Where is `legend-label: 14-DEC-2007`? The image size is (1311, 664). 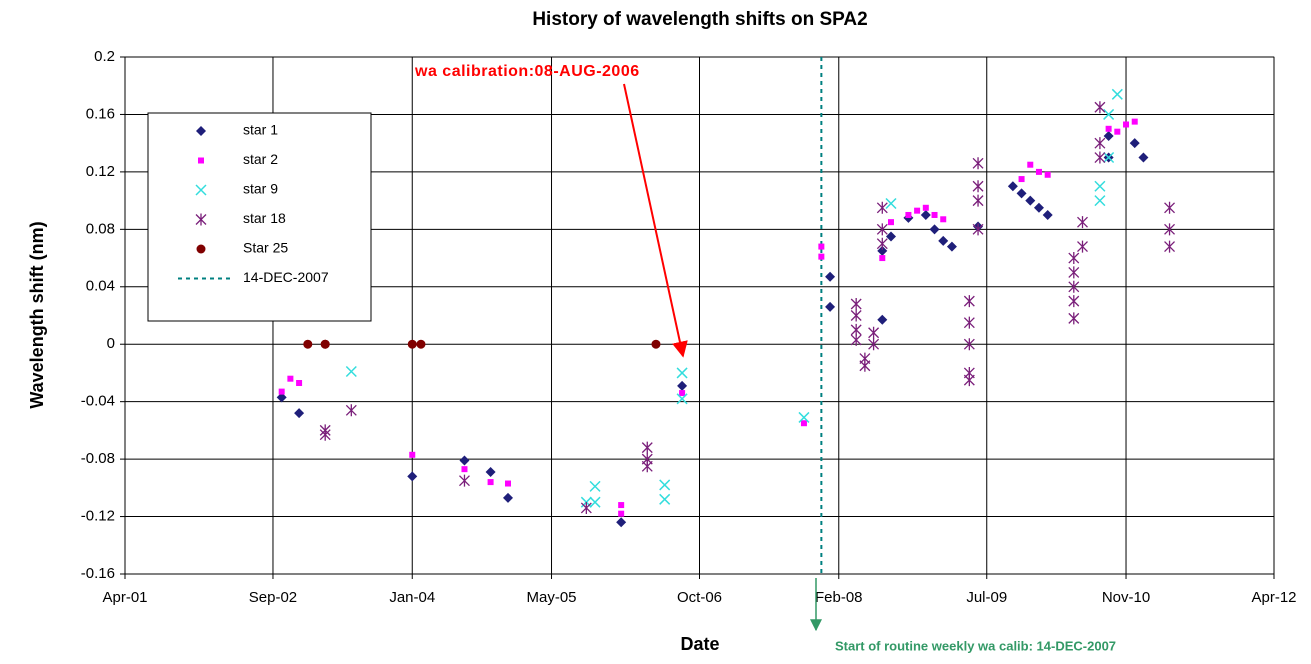 legend-label: 14-DEC-2007 is located at coordinates (286, 277).